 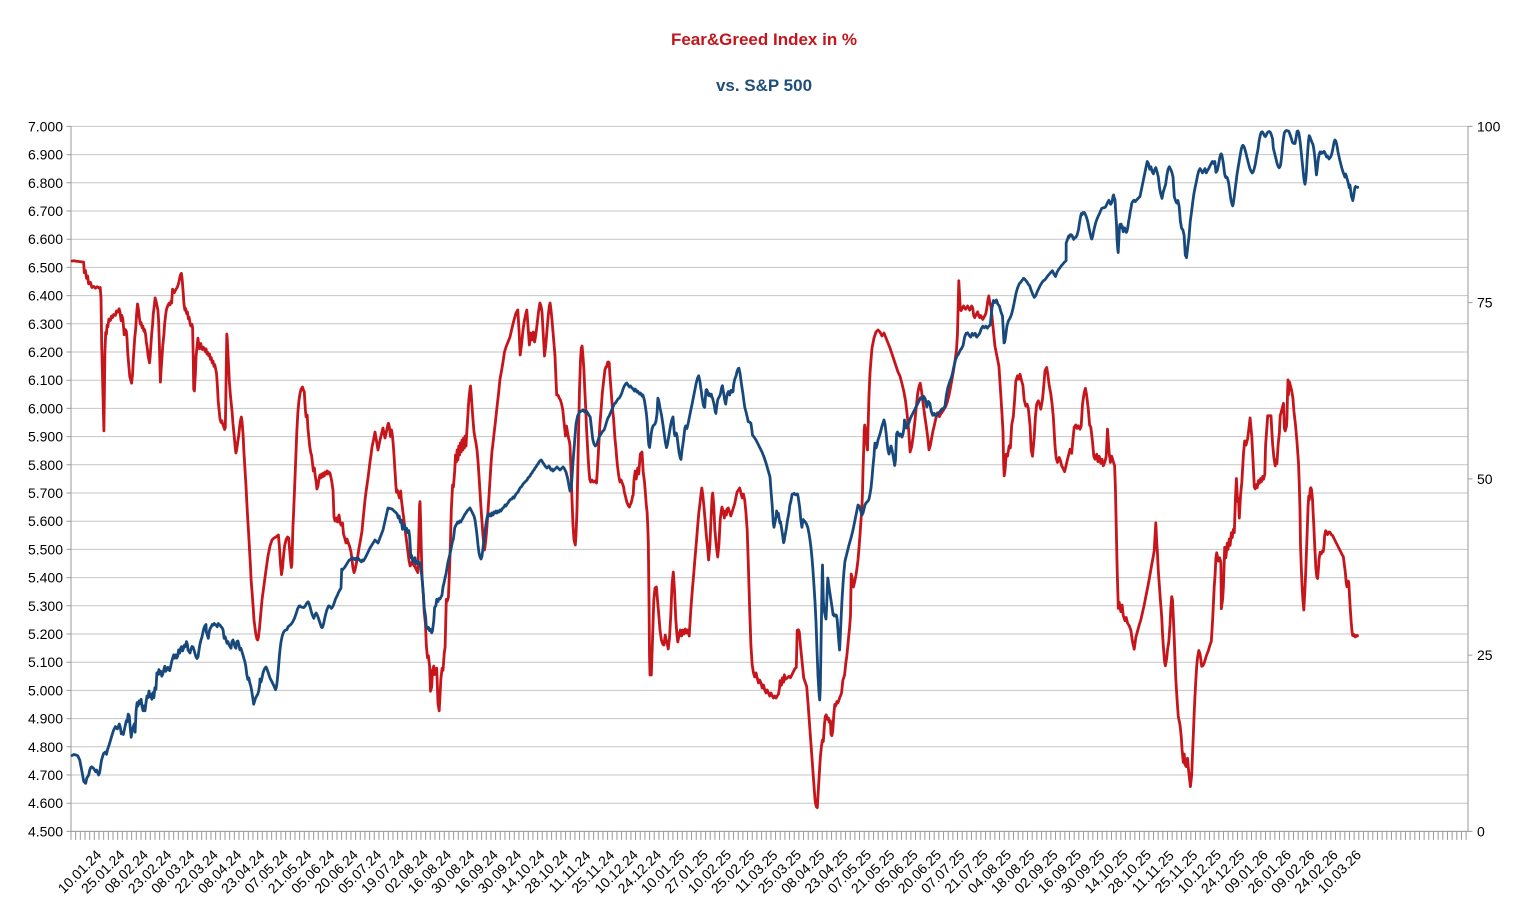 What do you see at coordinates (45, 747) in the screenshot?
I see `svg-text: 4.800` at bounding box center [45, 747].